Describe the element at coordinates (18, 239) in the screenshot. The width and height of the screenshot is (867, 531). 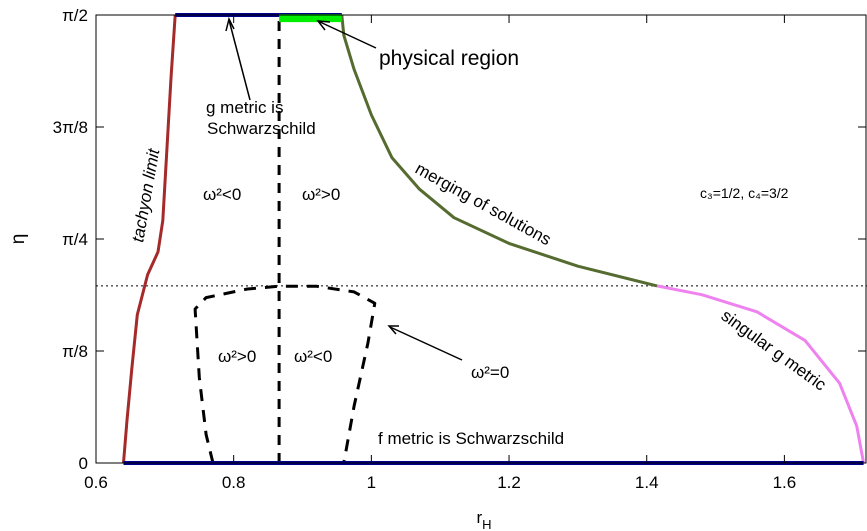
I see `y-axis-title: η` at that location.